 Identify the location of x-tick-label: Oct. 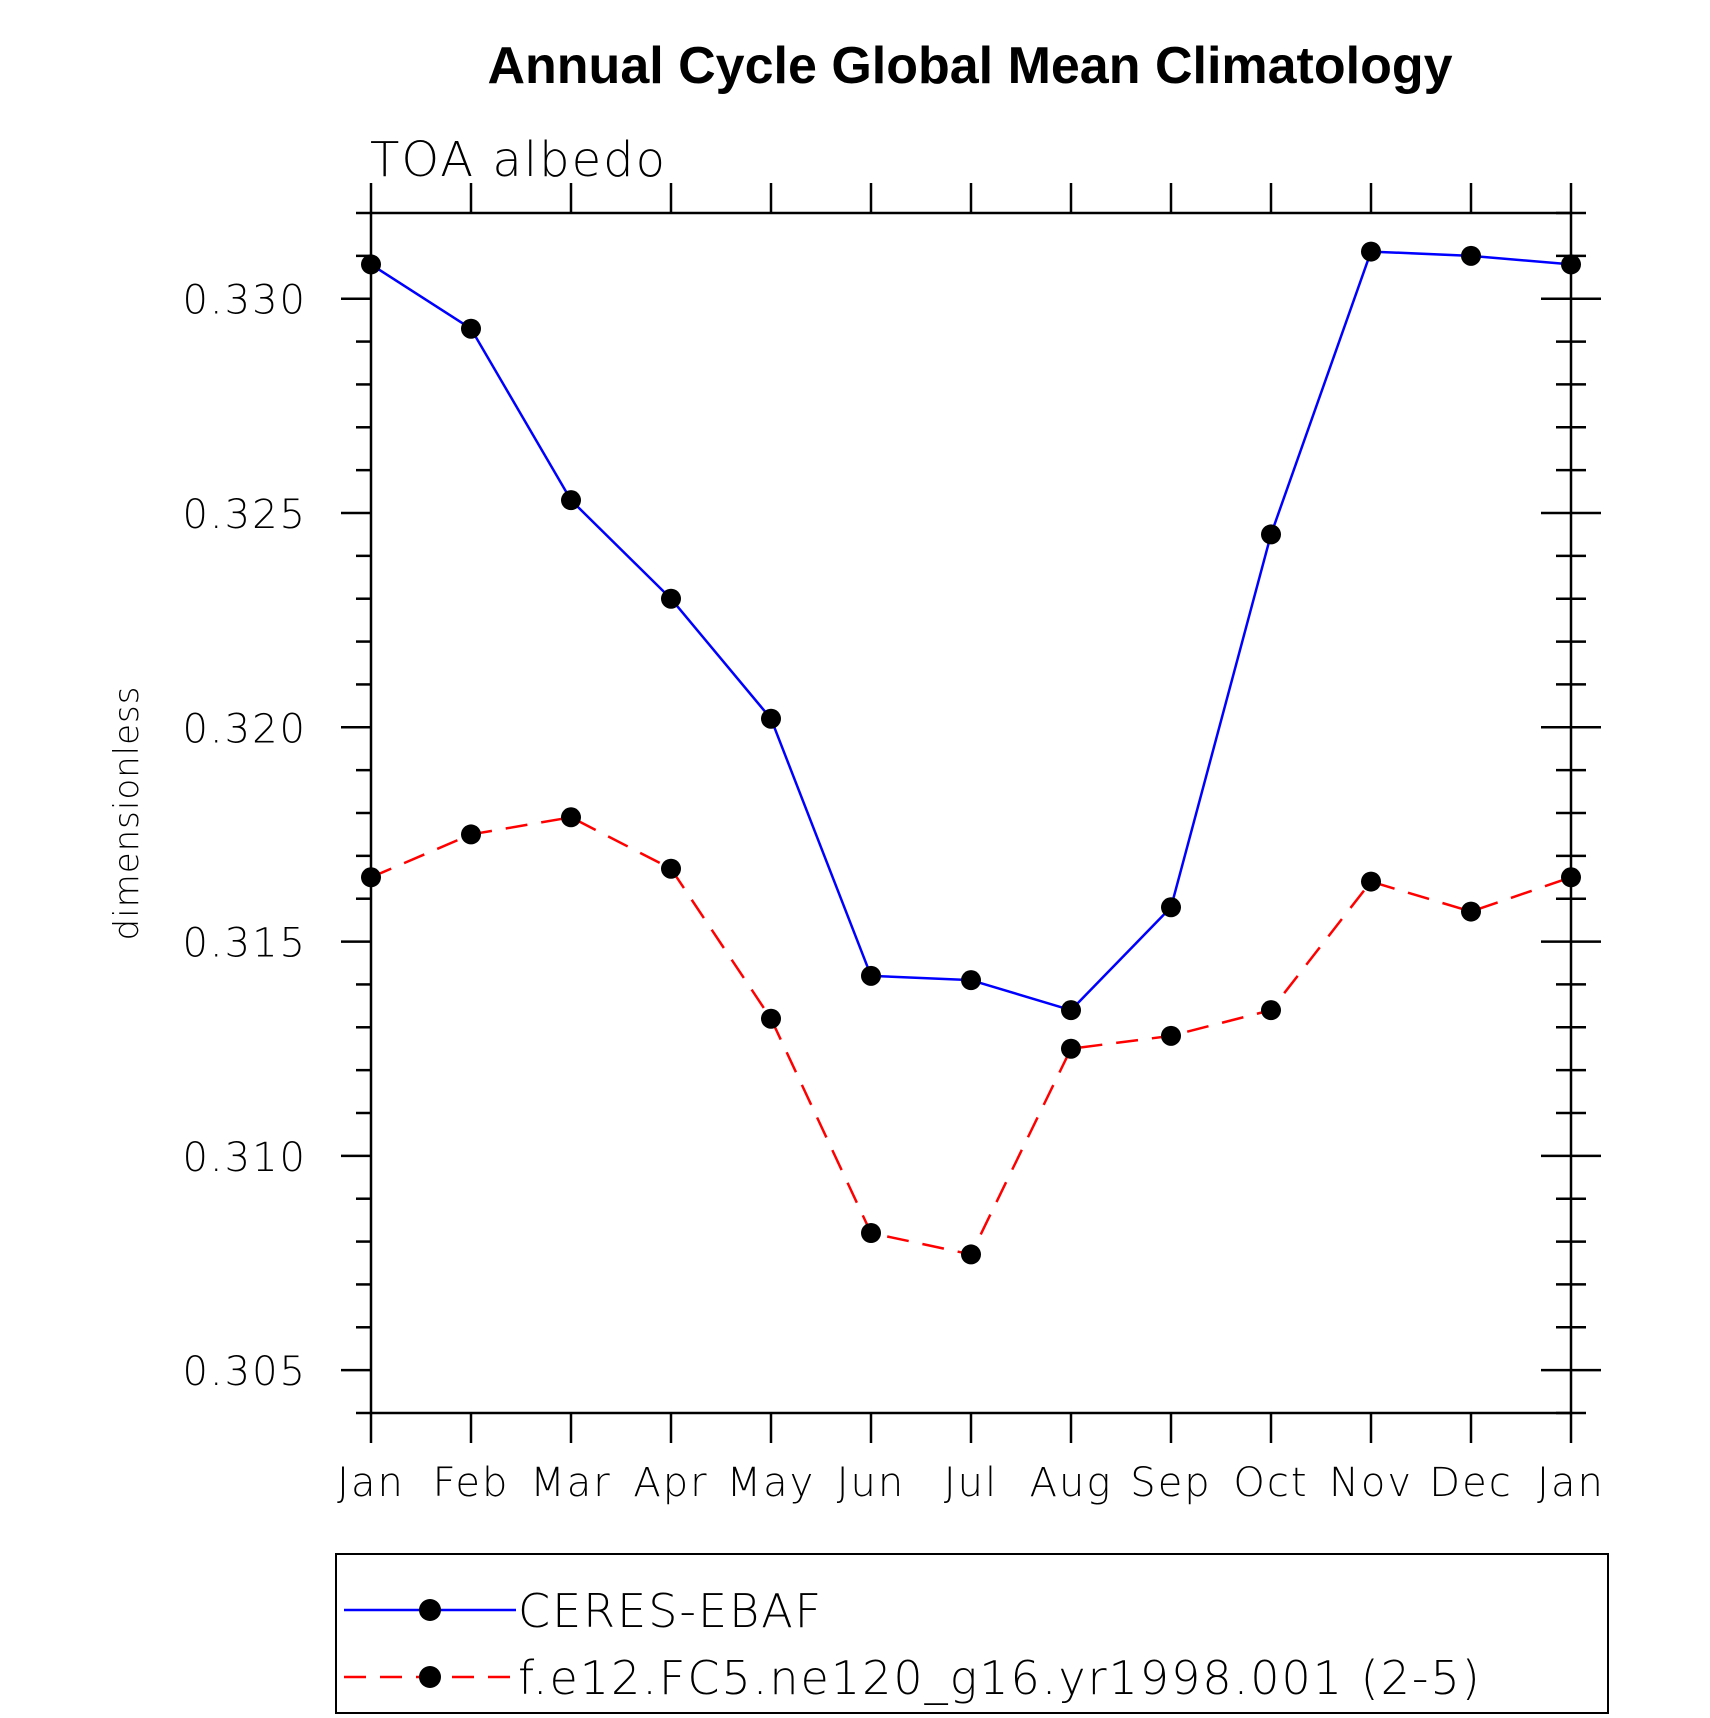
(1270, 1483).